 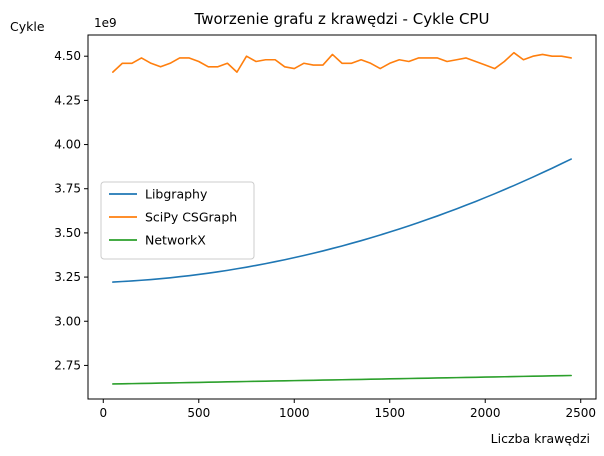 What do you see at coordinates (67, 56) in the screenshot?
I see `y-tick-label: 4.50` at bounding box center [67, 56].